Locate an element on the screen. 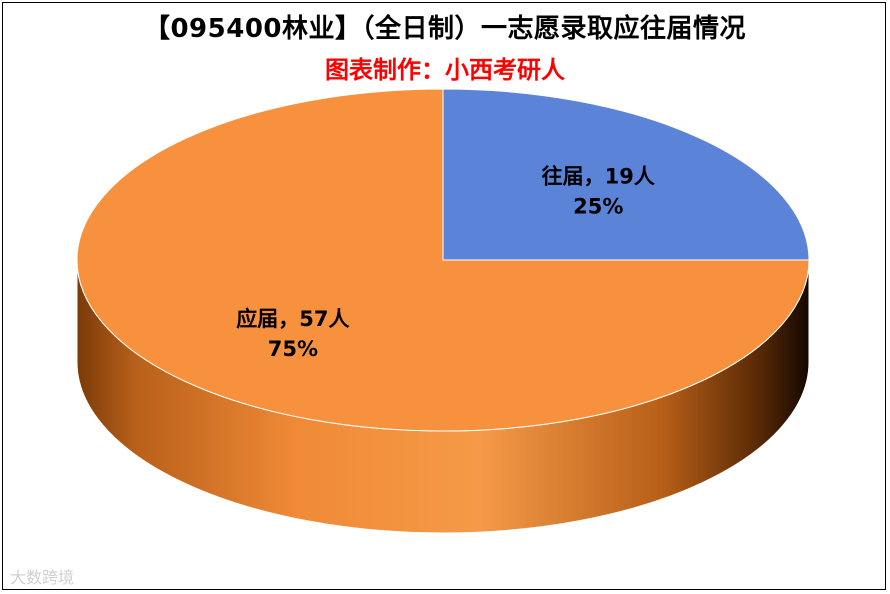 This screenshot has height=594, width=890. slice-percent-2: 75% is located at coordinates (293, 349).